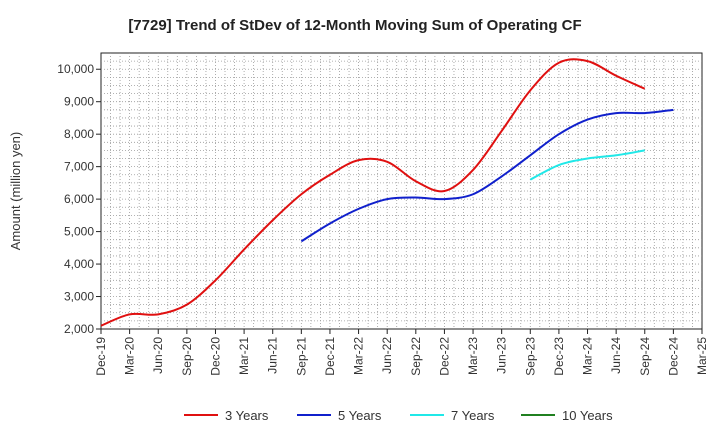 Image resolution: width=720 pixels, height=440 pixels. Describe the element at coordinates (702, 356) in the screenshot. I see `x-tick-label: Mar-25` at that location.